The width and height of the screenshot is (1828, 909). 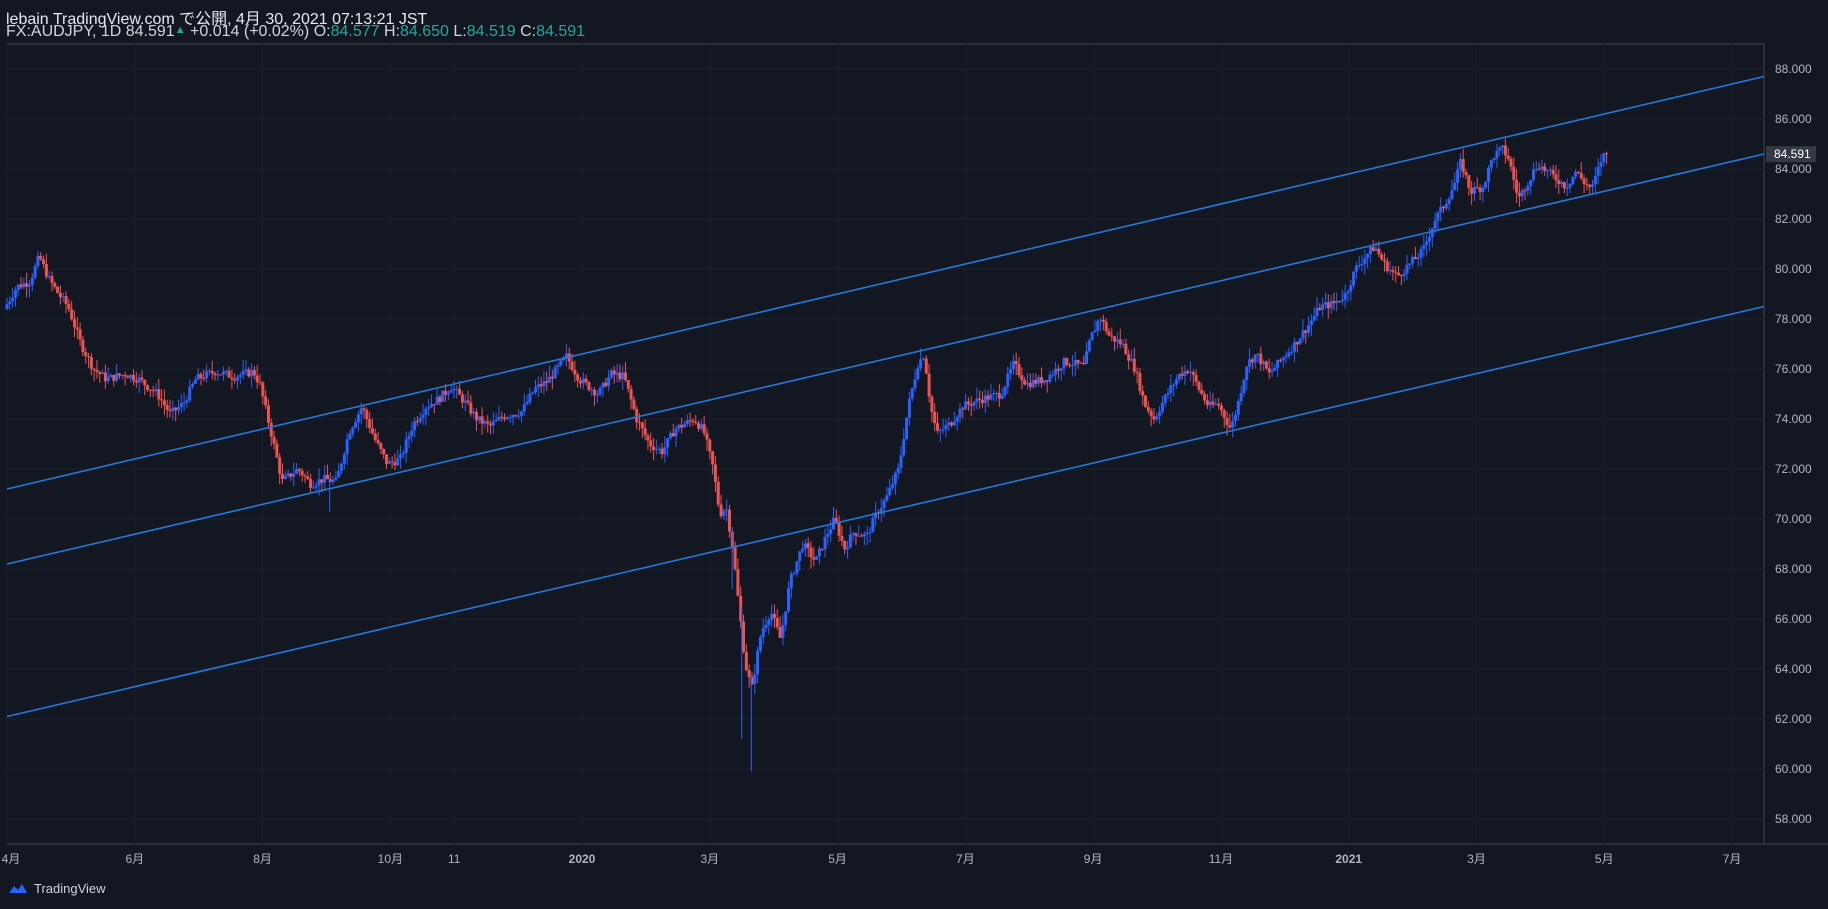 I want to click on price-tick-label: 70.000, so click(x=1793, y=519).